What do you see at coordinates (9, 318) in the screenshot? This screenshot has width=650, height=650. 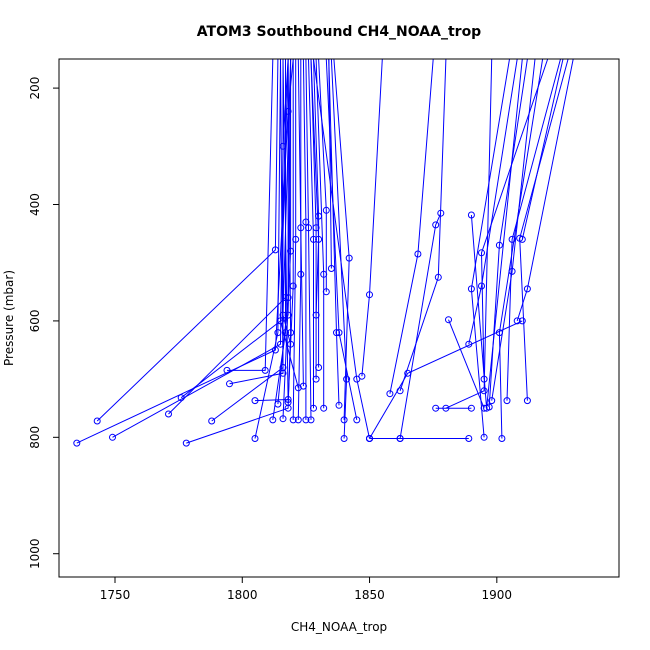 I see `y-axis-label: Pressure (mbar)` at bounding box center [9, 318].